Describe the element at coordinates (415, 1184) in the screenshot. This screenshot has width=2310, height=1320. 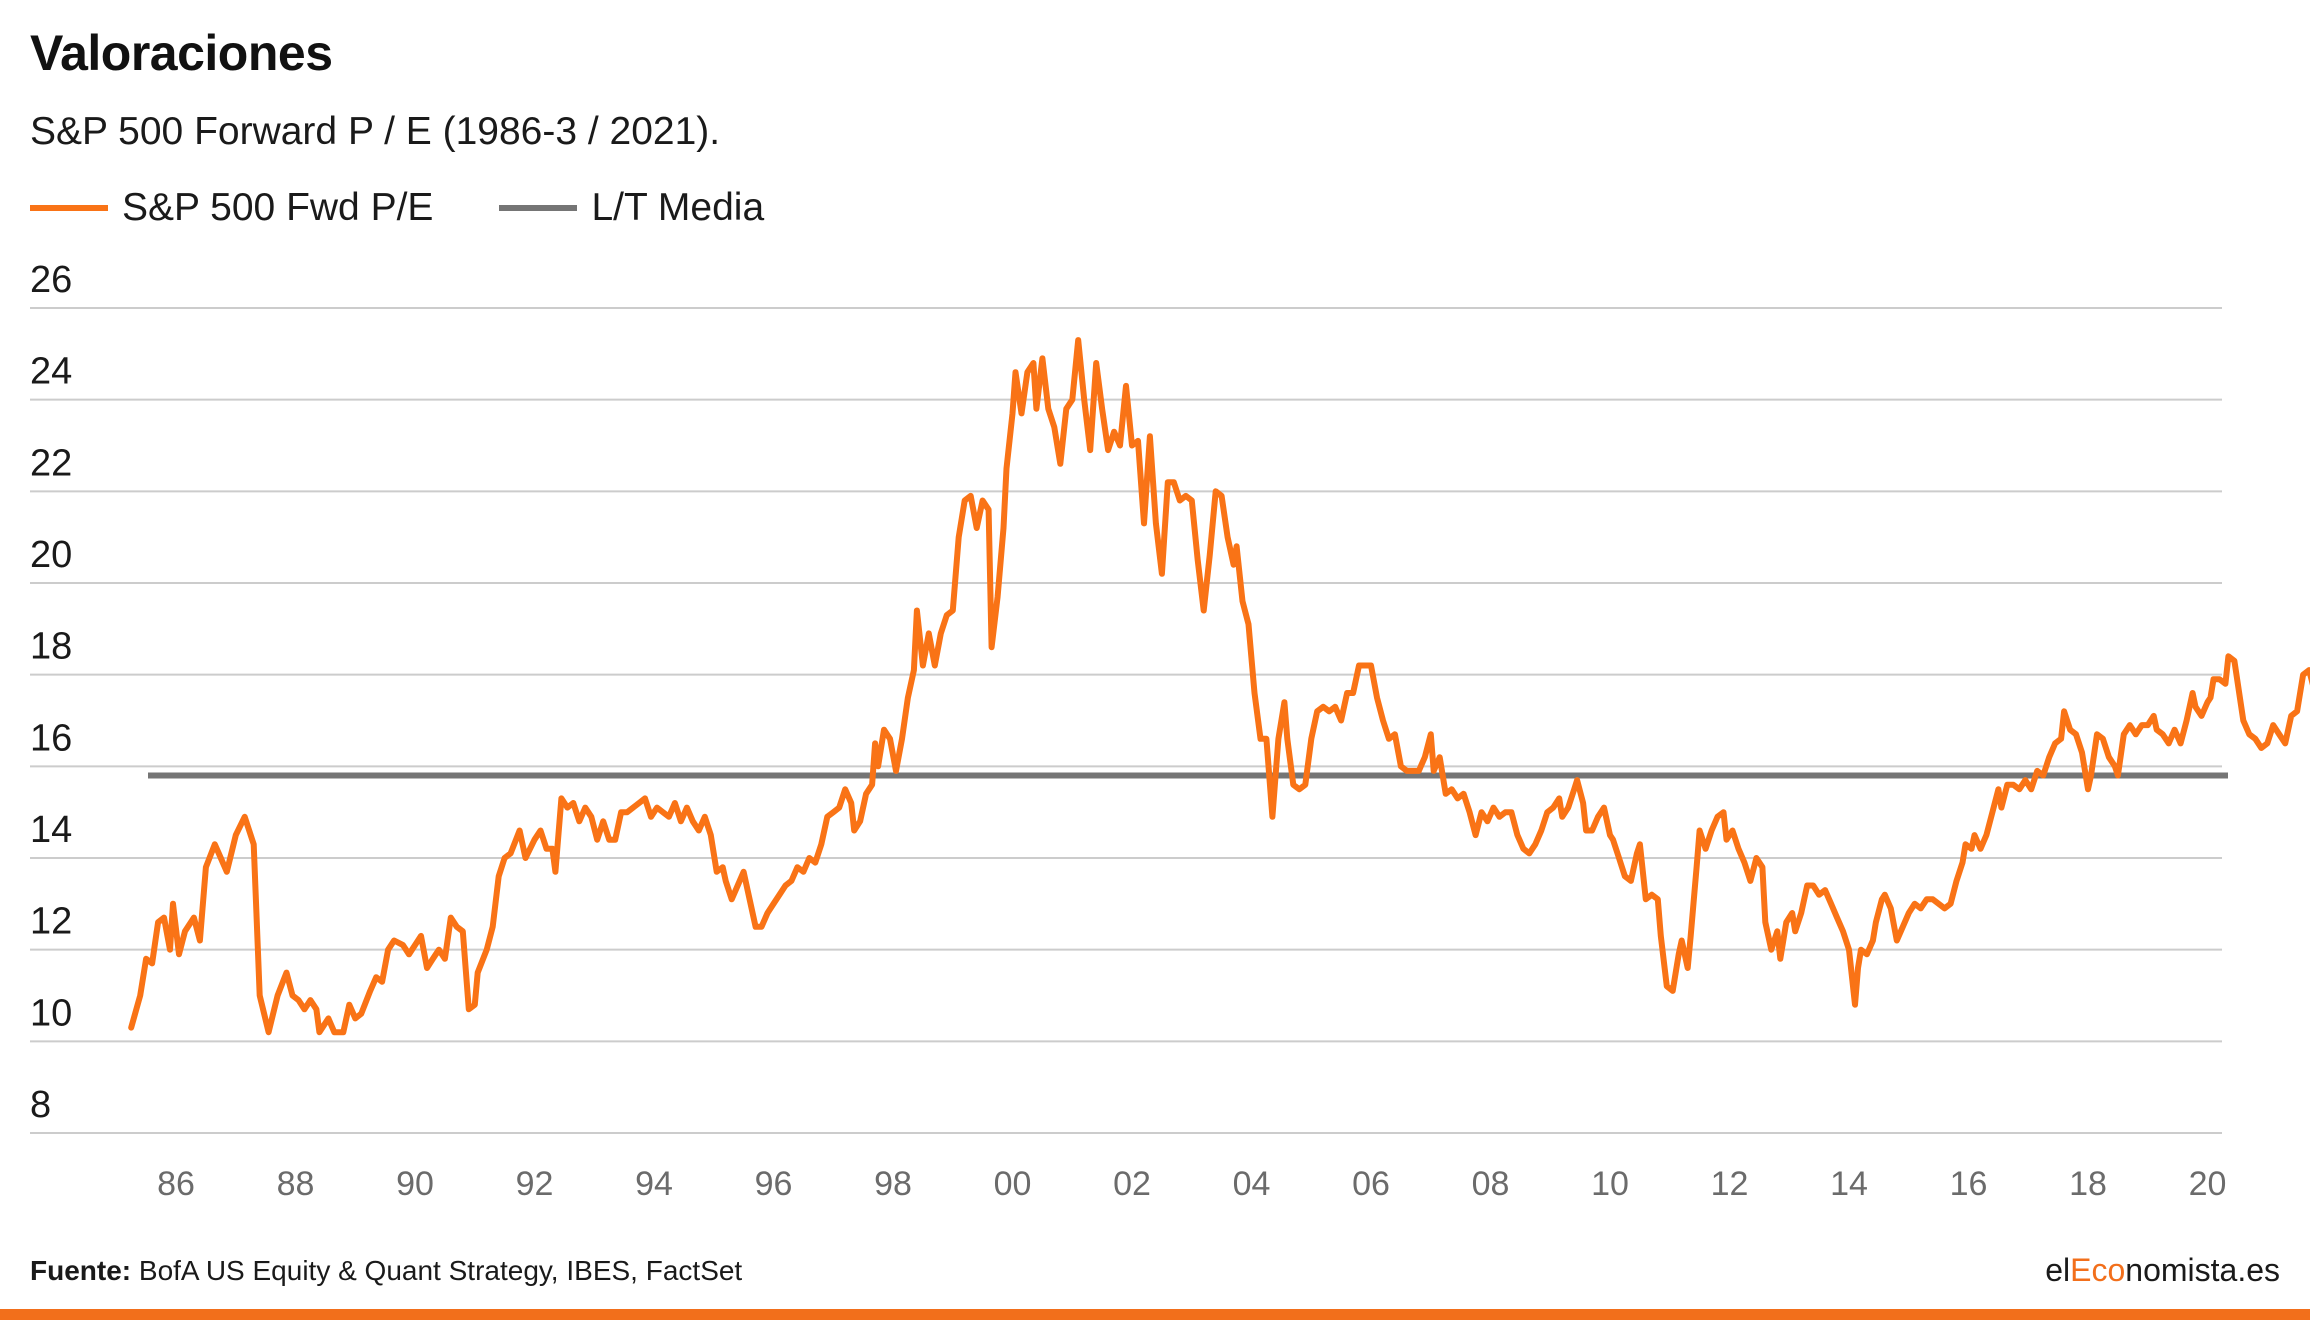
I see `x-tick-label-90: 90` at that location.